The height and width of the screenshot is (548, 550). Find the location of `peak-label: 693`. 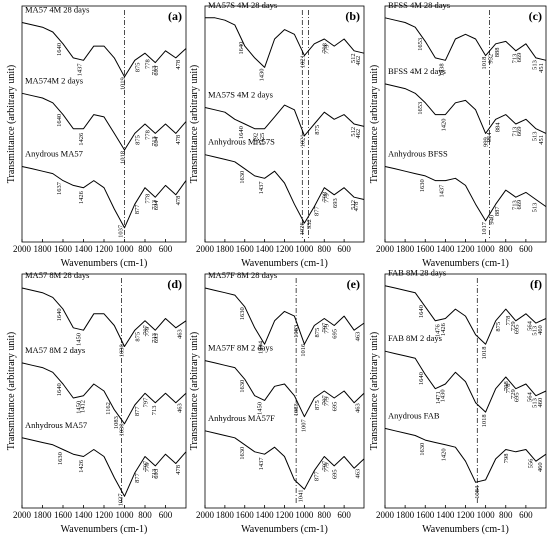

peak-label: 693 is located at coordinates (335, 203).